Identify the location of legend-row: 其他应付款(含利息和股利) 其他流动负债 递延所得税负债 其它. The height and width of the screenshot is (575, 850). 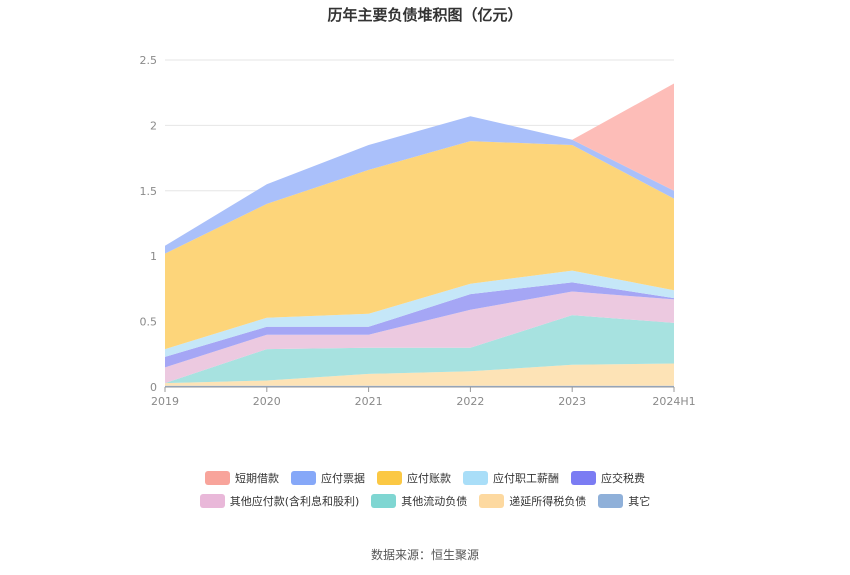
(425, 501).